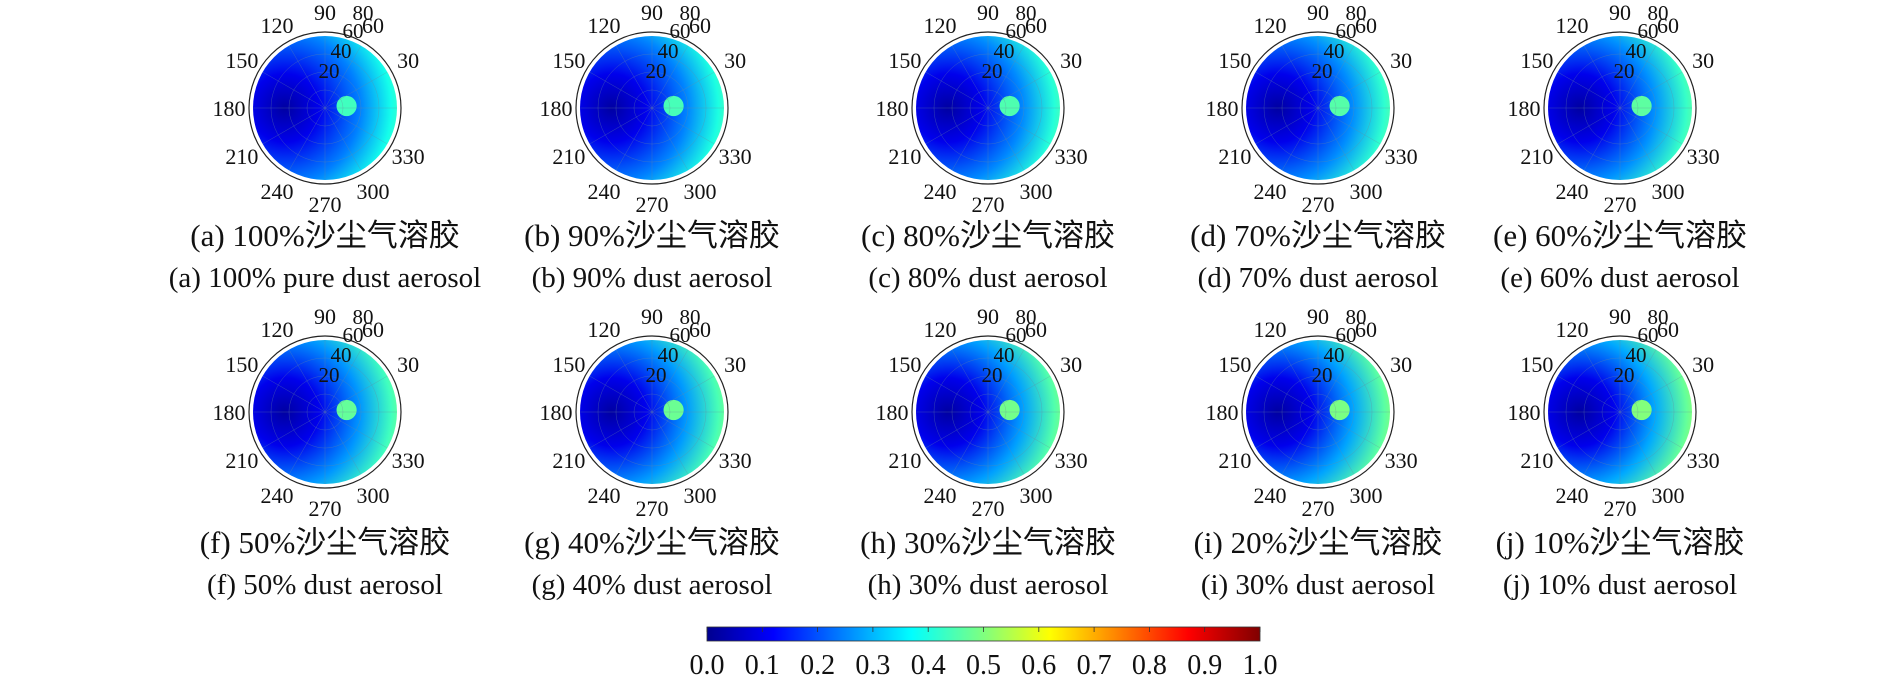  I want to click on colorbar-tick-label: 0.4, so click(928, 665).